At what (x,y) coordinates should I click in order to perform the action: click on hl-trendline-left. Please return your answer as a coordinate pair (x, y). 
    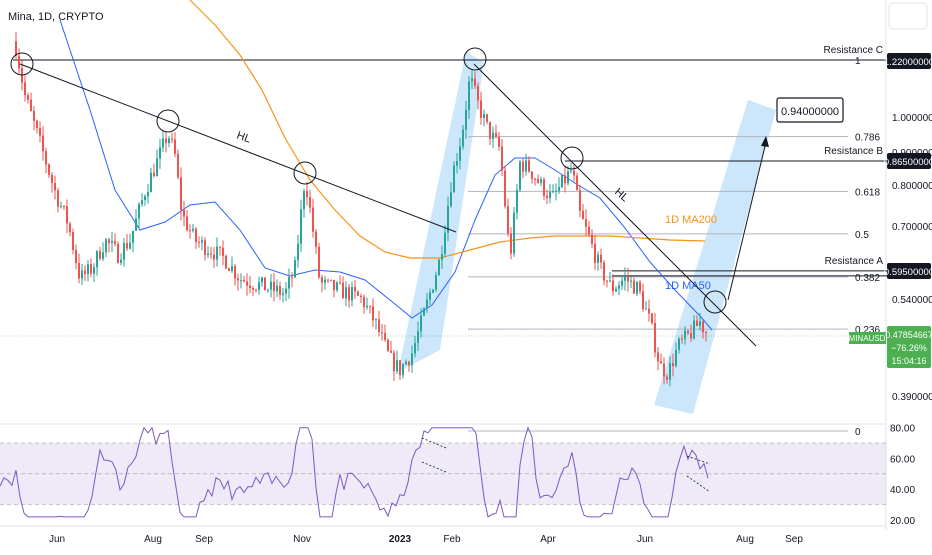
    Looking at the image, I should click on (238, 148).